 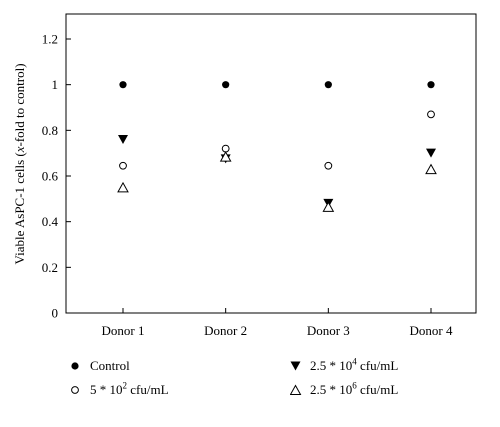 What do you see at coordinates (328, 330) in the screenshot?
I see `x-tick-label: Donor 3` at bounding box center [328, 330].